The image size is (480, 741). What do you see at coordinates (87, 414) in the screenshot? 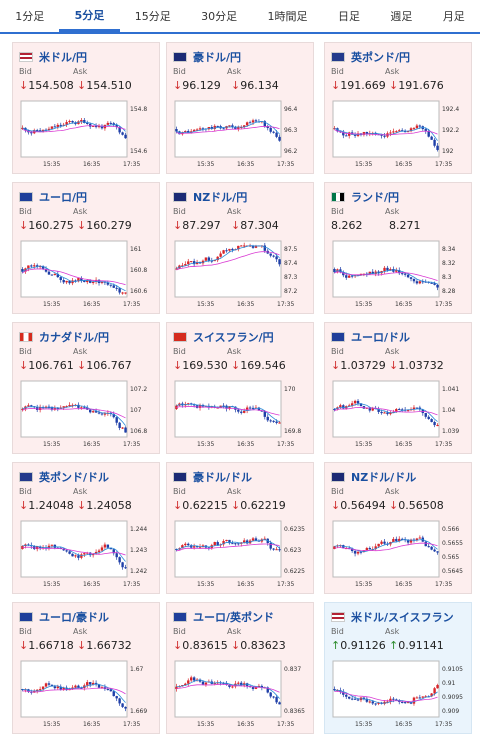
I see `candle-chart: 107.2 107 106.8 15:35 16:35 17:35` at bounding box center [87, 414].